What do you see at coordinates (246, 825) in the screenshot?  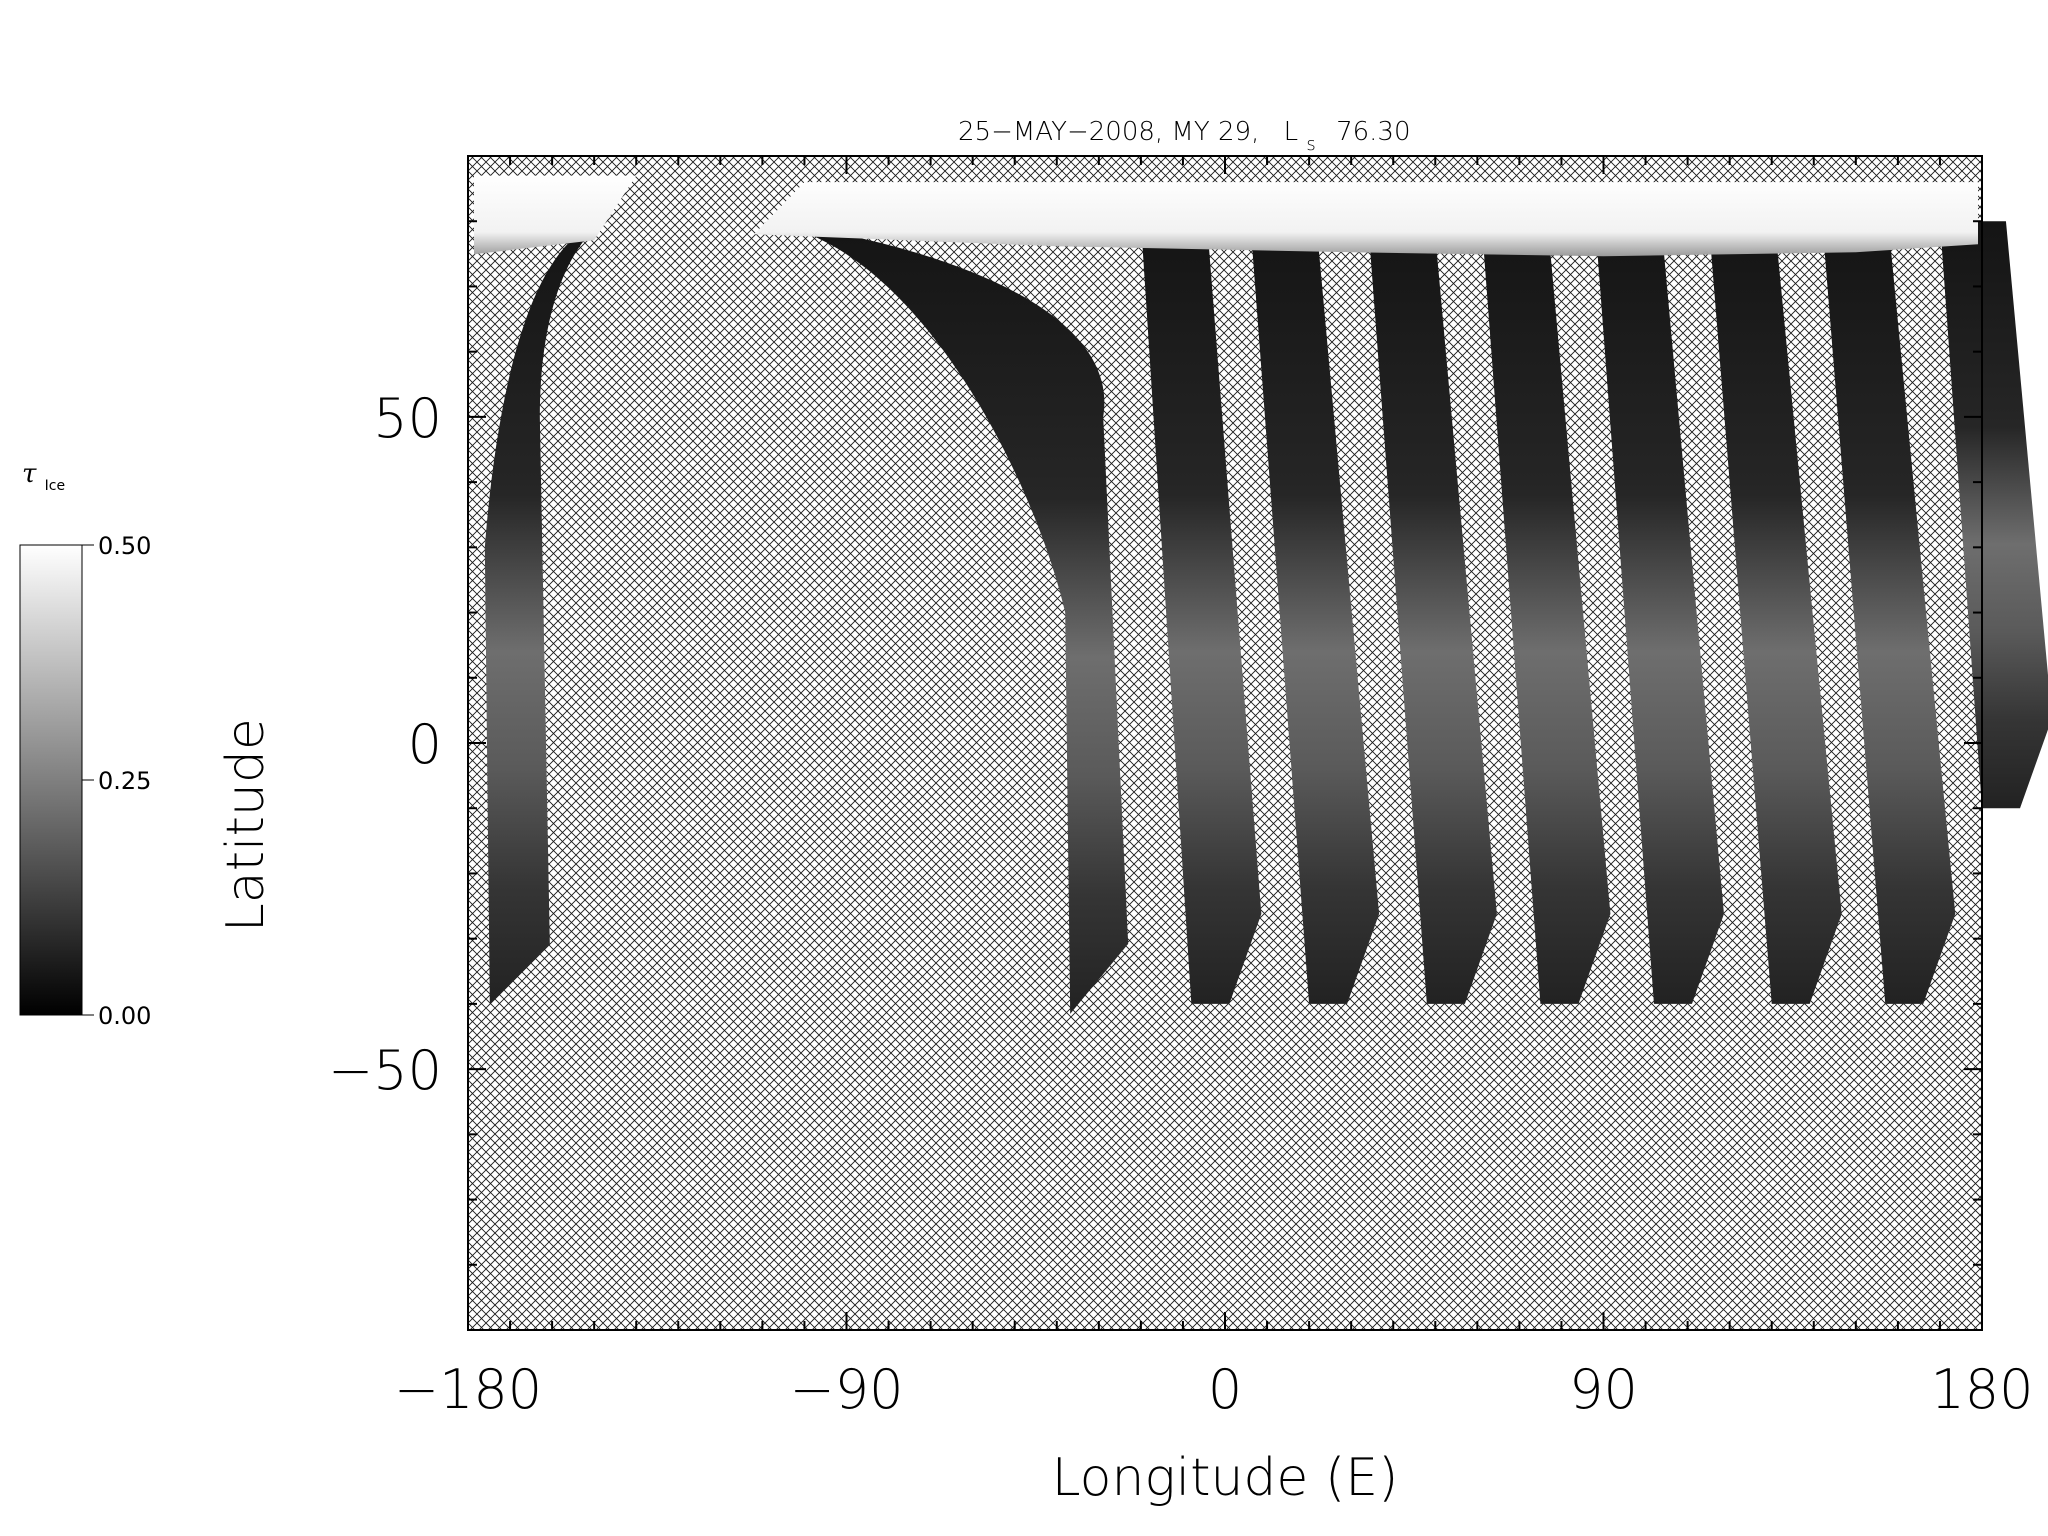 I see `y-axis-label: Latitude` at bounding box center [246, 825].